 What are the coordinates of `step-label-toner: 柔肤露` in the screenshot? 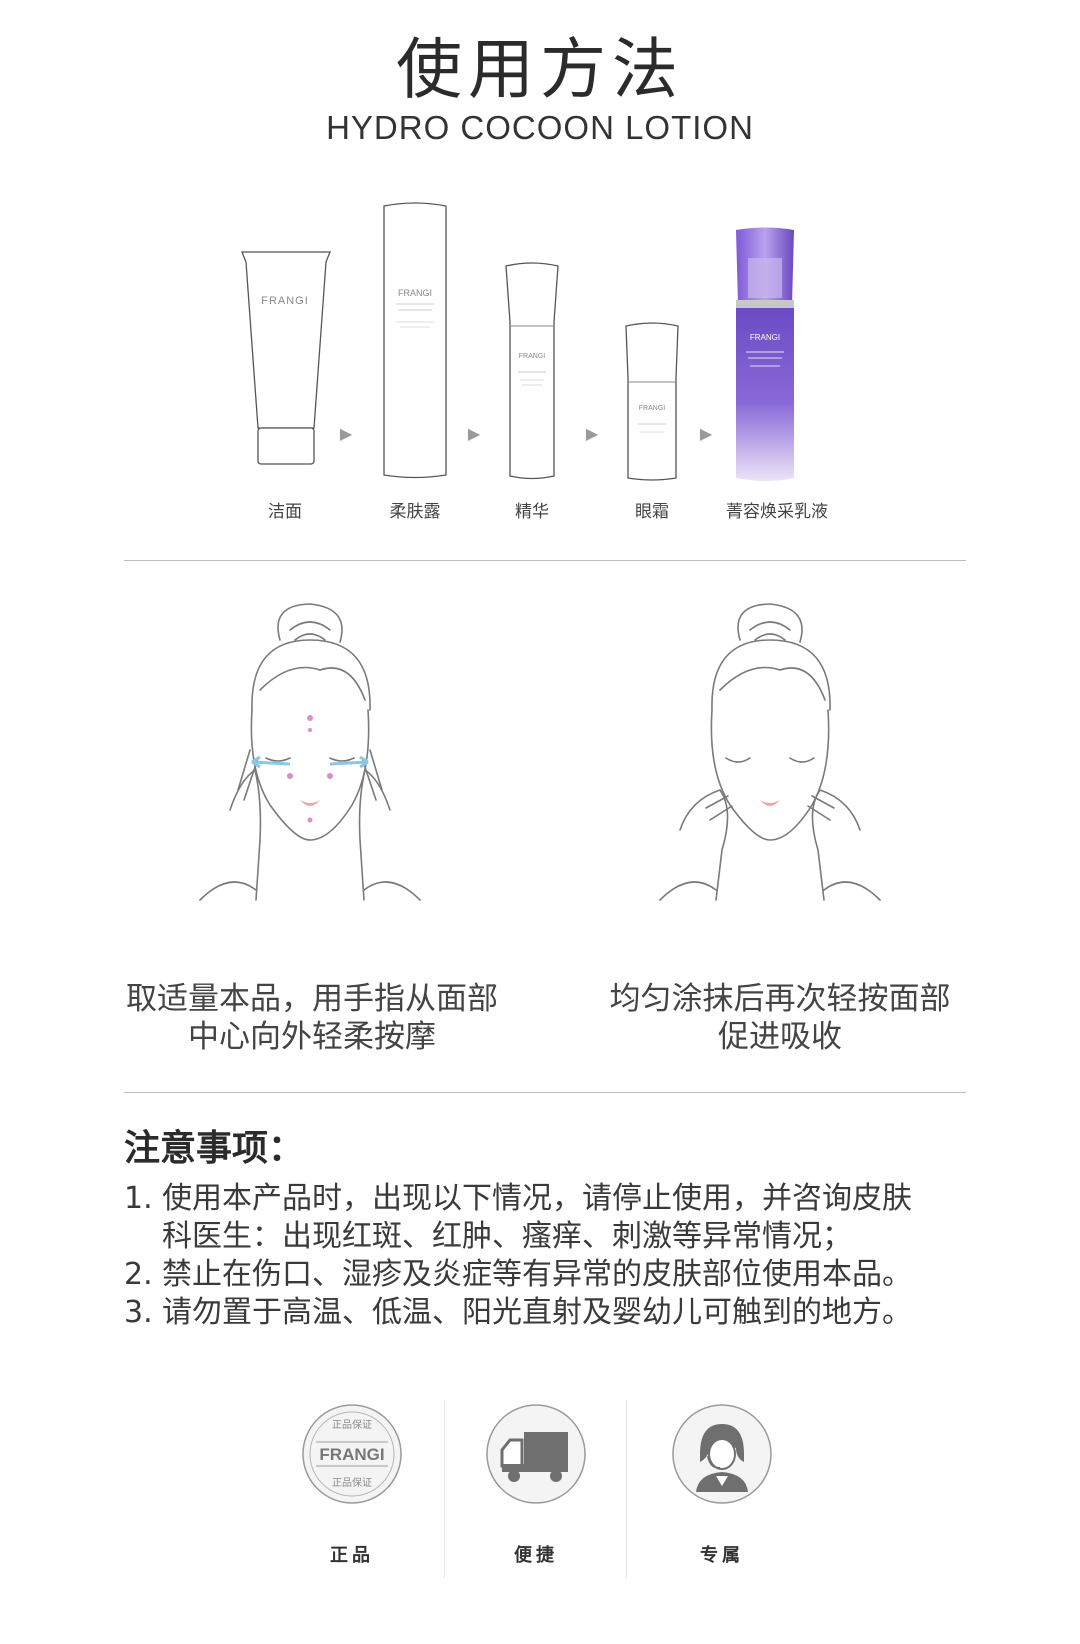 It's located at (415, 512).